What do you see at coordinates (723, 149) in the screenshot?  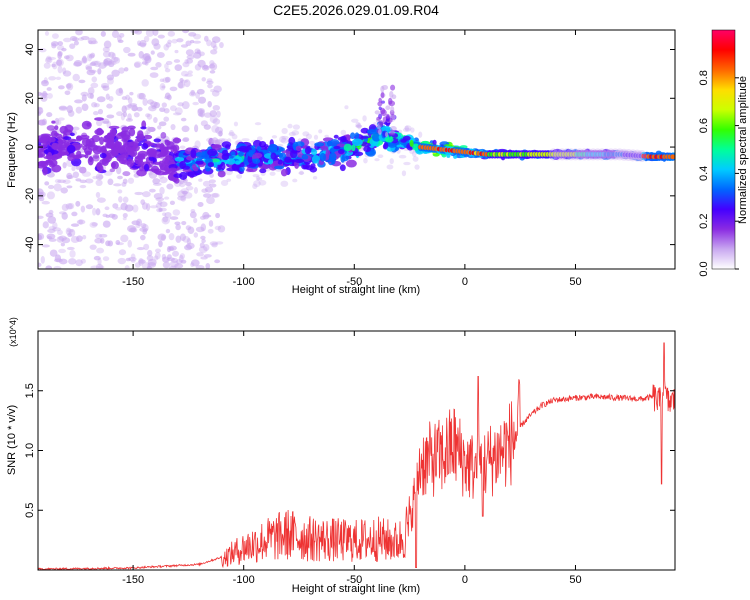 I see `colorbar-frame` at bounding box center [723, 149].